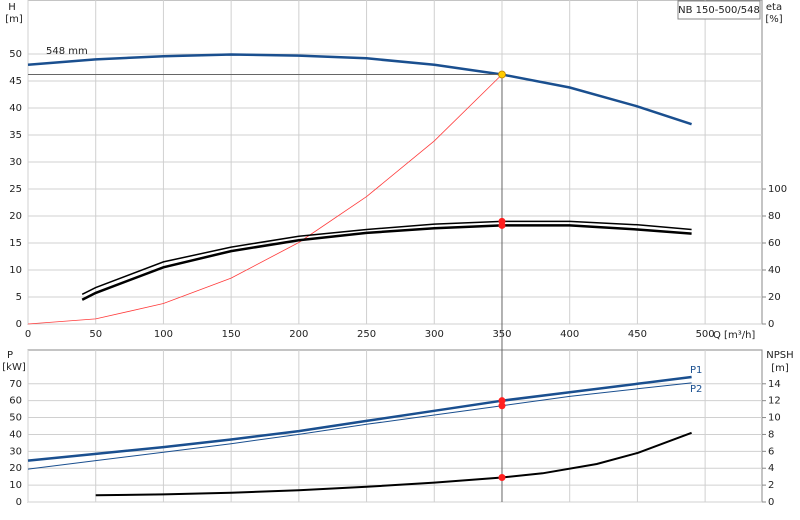  What do you see at coordinates (773, 19) in the screenshot?
I see `y2-unit: [%]` at bounding box center [773, 19].